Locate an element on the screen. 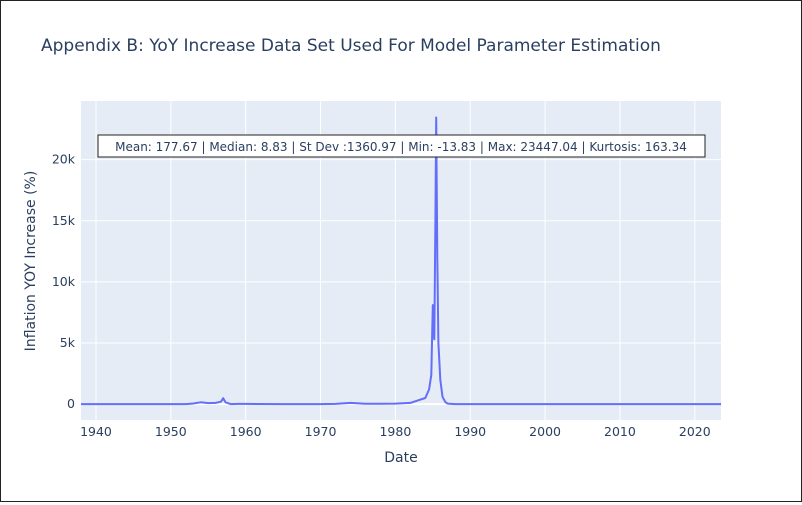  y-tick-label: 5k is located at coordinates (68, 342).